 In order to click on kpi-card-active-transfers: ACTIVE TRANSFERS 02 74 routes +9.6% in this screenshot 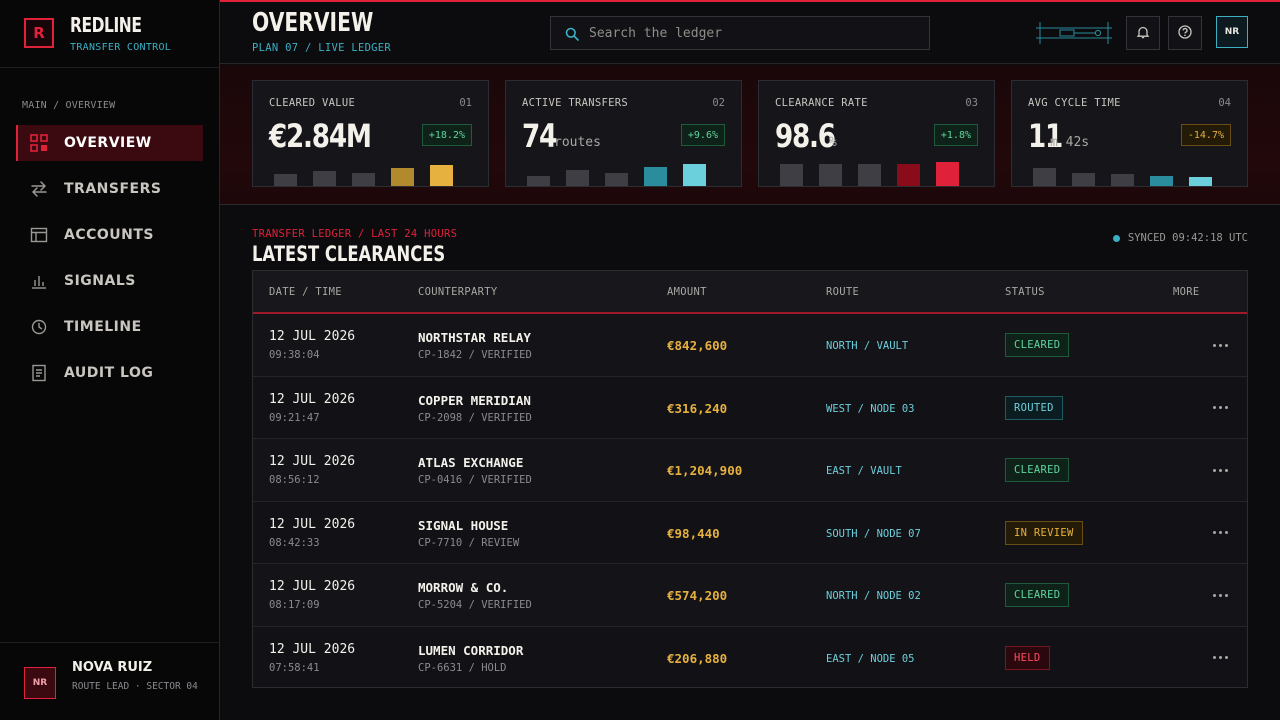, I will do `click(623, 133)`.